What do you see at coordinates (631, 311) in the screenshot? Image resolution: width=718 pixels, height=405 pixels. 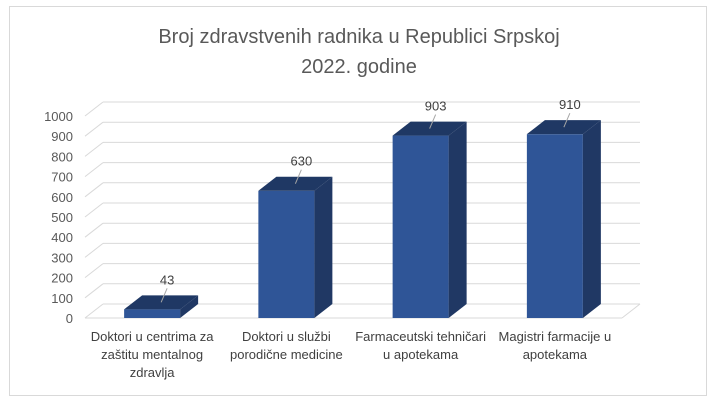 I see `floor-edge-side` at bounding box center [631, 311].